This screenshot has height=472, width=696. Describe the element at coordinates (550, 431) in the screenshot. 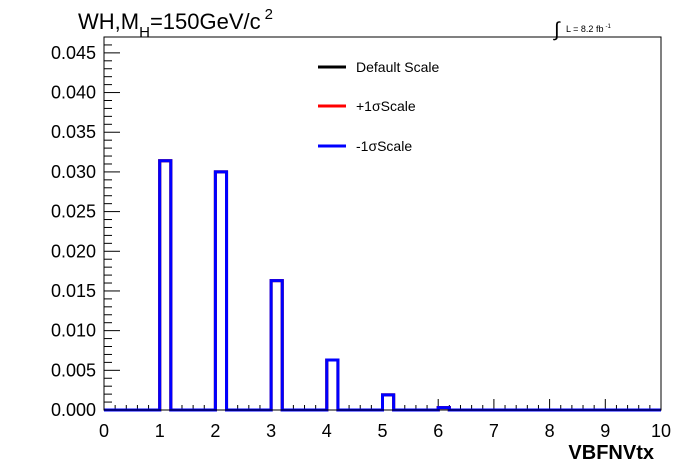

I see `x-tick-label: 8` at that location.